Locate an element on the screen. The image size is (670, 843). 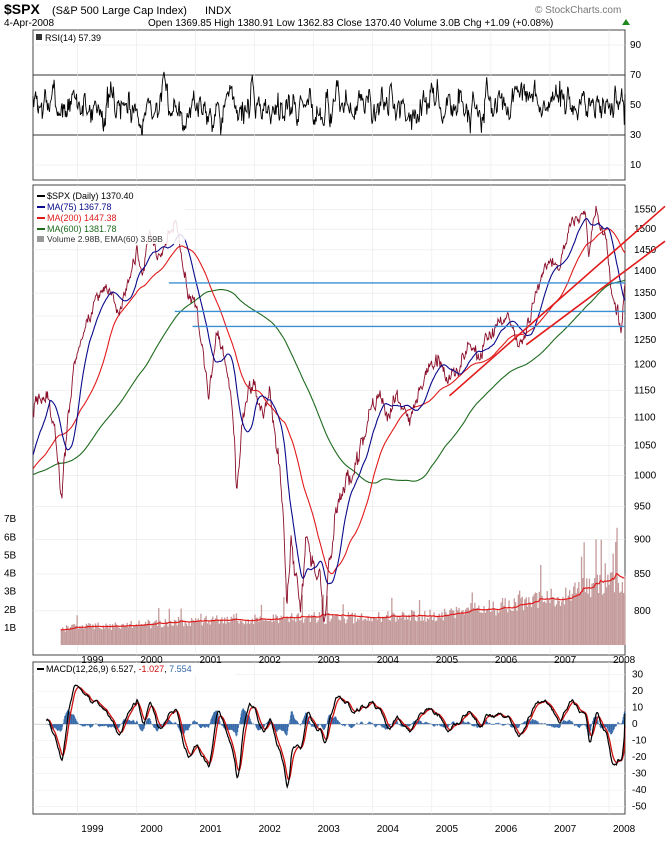
x-tick-label: 2008 is located at coordinates (624, 660).